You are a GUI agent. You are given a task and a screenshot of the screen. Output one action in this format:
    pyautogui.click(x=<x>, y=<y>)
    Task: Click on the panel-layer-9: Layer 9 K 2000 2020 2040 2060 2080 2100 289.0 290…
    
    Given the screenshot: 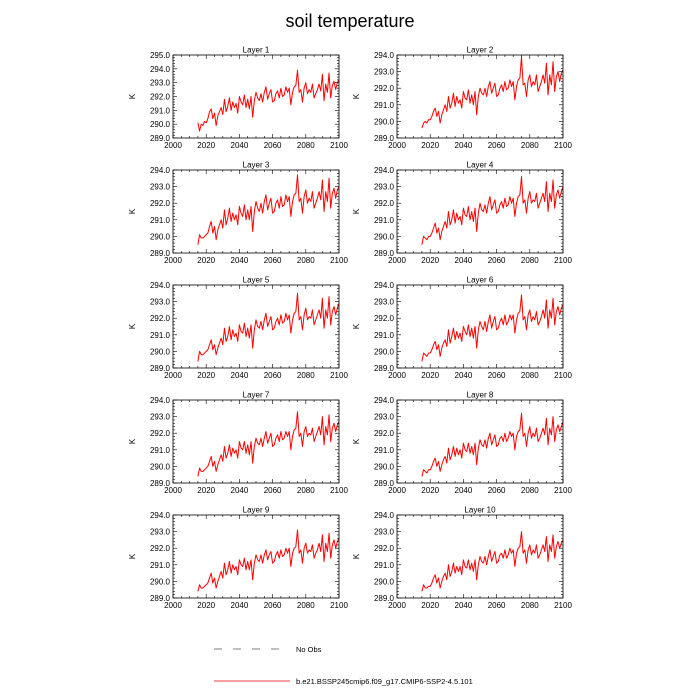 What is the action you would take?
    pyautogui.click(x=238, y=558)
    